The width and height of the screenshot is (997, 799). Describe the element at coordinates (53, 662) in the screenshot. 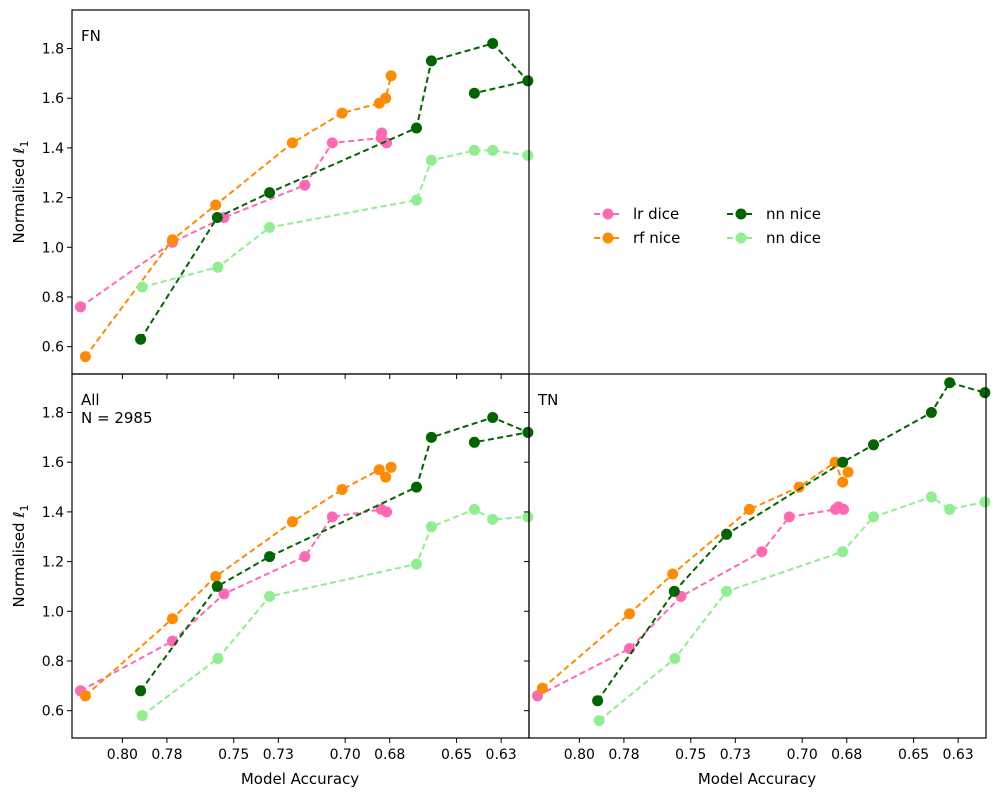

I see `y-tick-label-all: 0.8` at that location.